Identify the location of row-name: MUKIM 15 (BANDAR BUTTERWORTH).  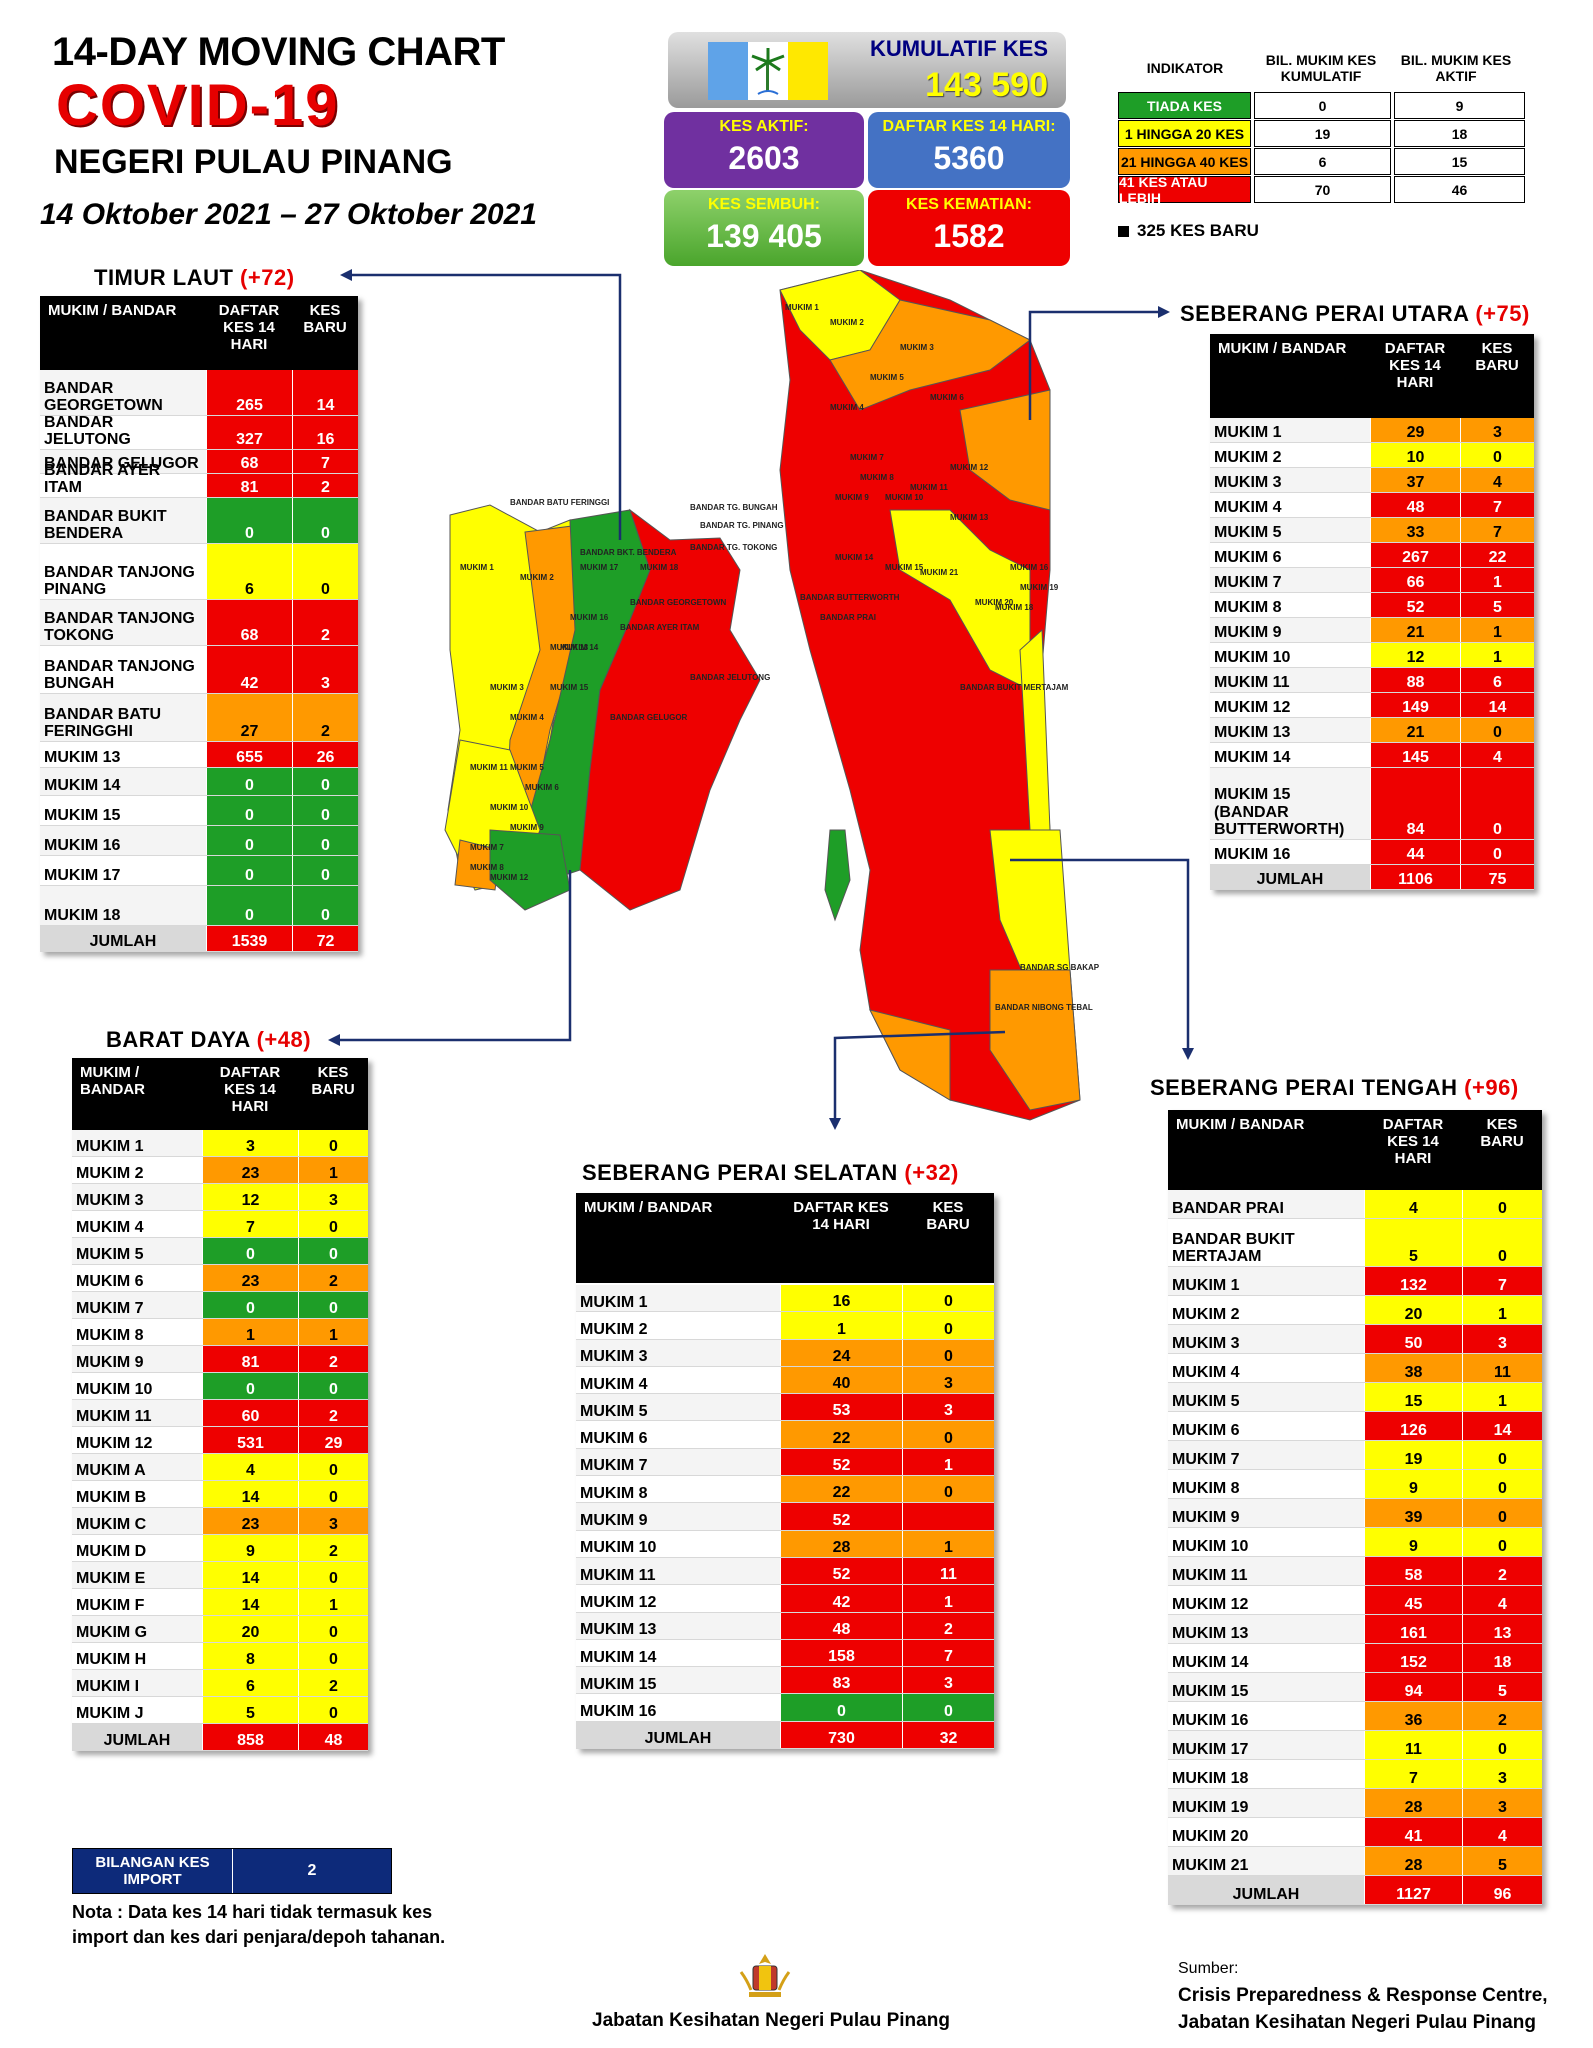
(1290, 803).